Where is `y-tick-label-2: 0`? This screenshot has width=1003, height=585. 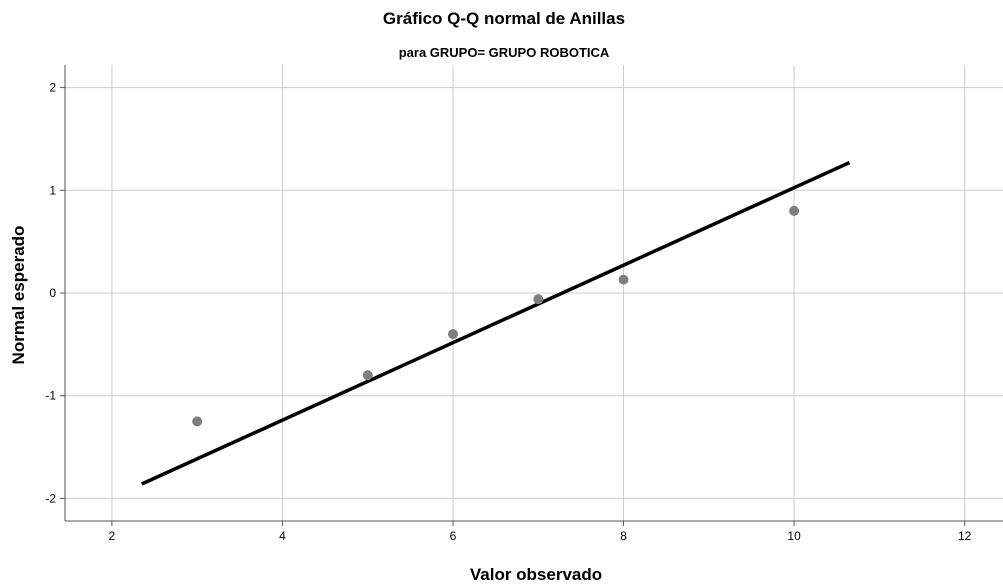 y-tick-label-2: 0 is located at coordinates (52, 293).